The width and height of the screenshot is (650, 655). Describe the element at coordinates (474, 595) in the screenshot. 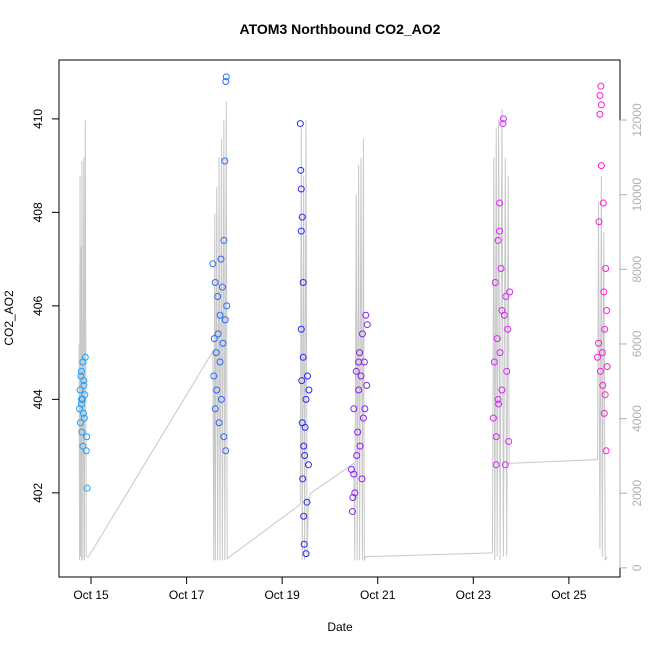

I see `x-tick-label: Oct 23` at that location.